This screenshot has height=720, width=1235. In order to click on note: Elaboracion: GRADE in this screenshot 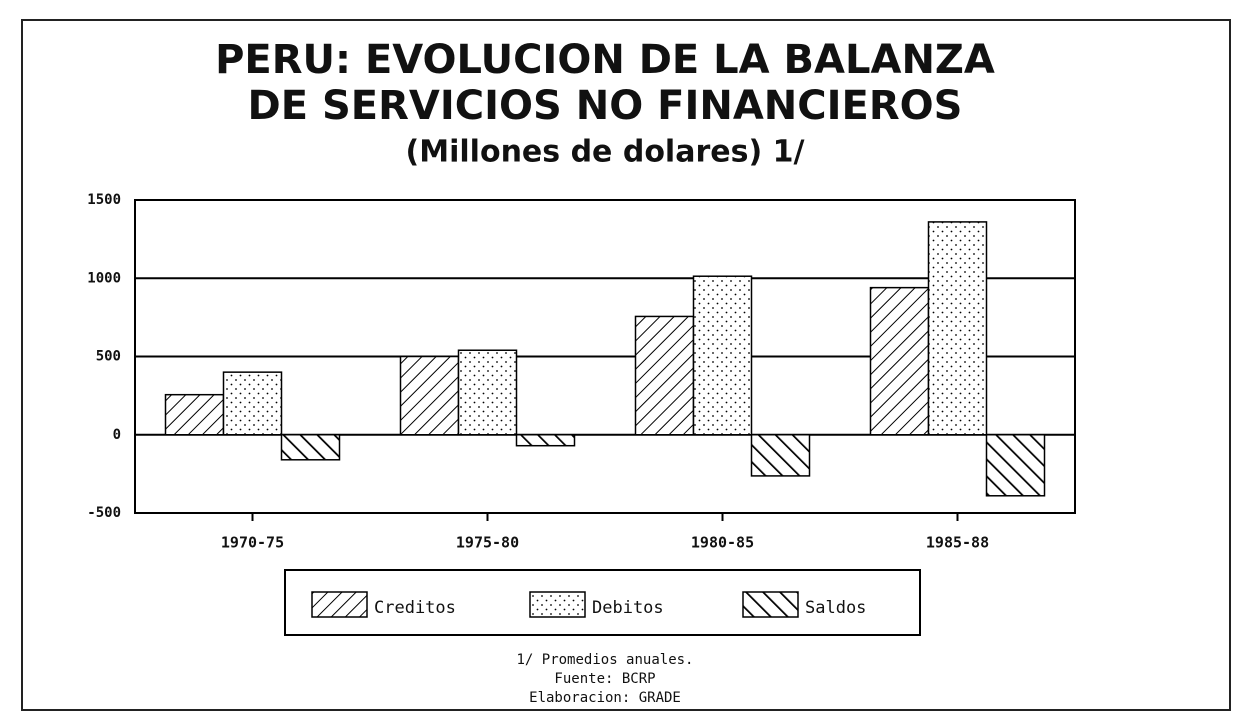, I will do `click(605, 698)`.